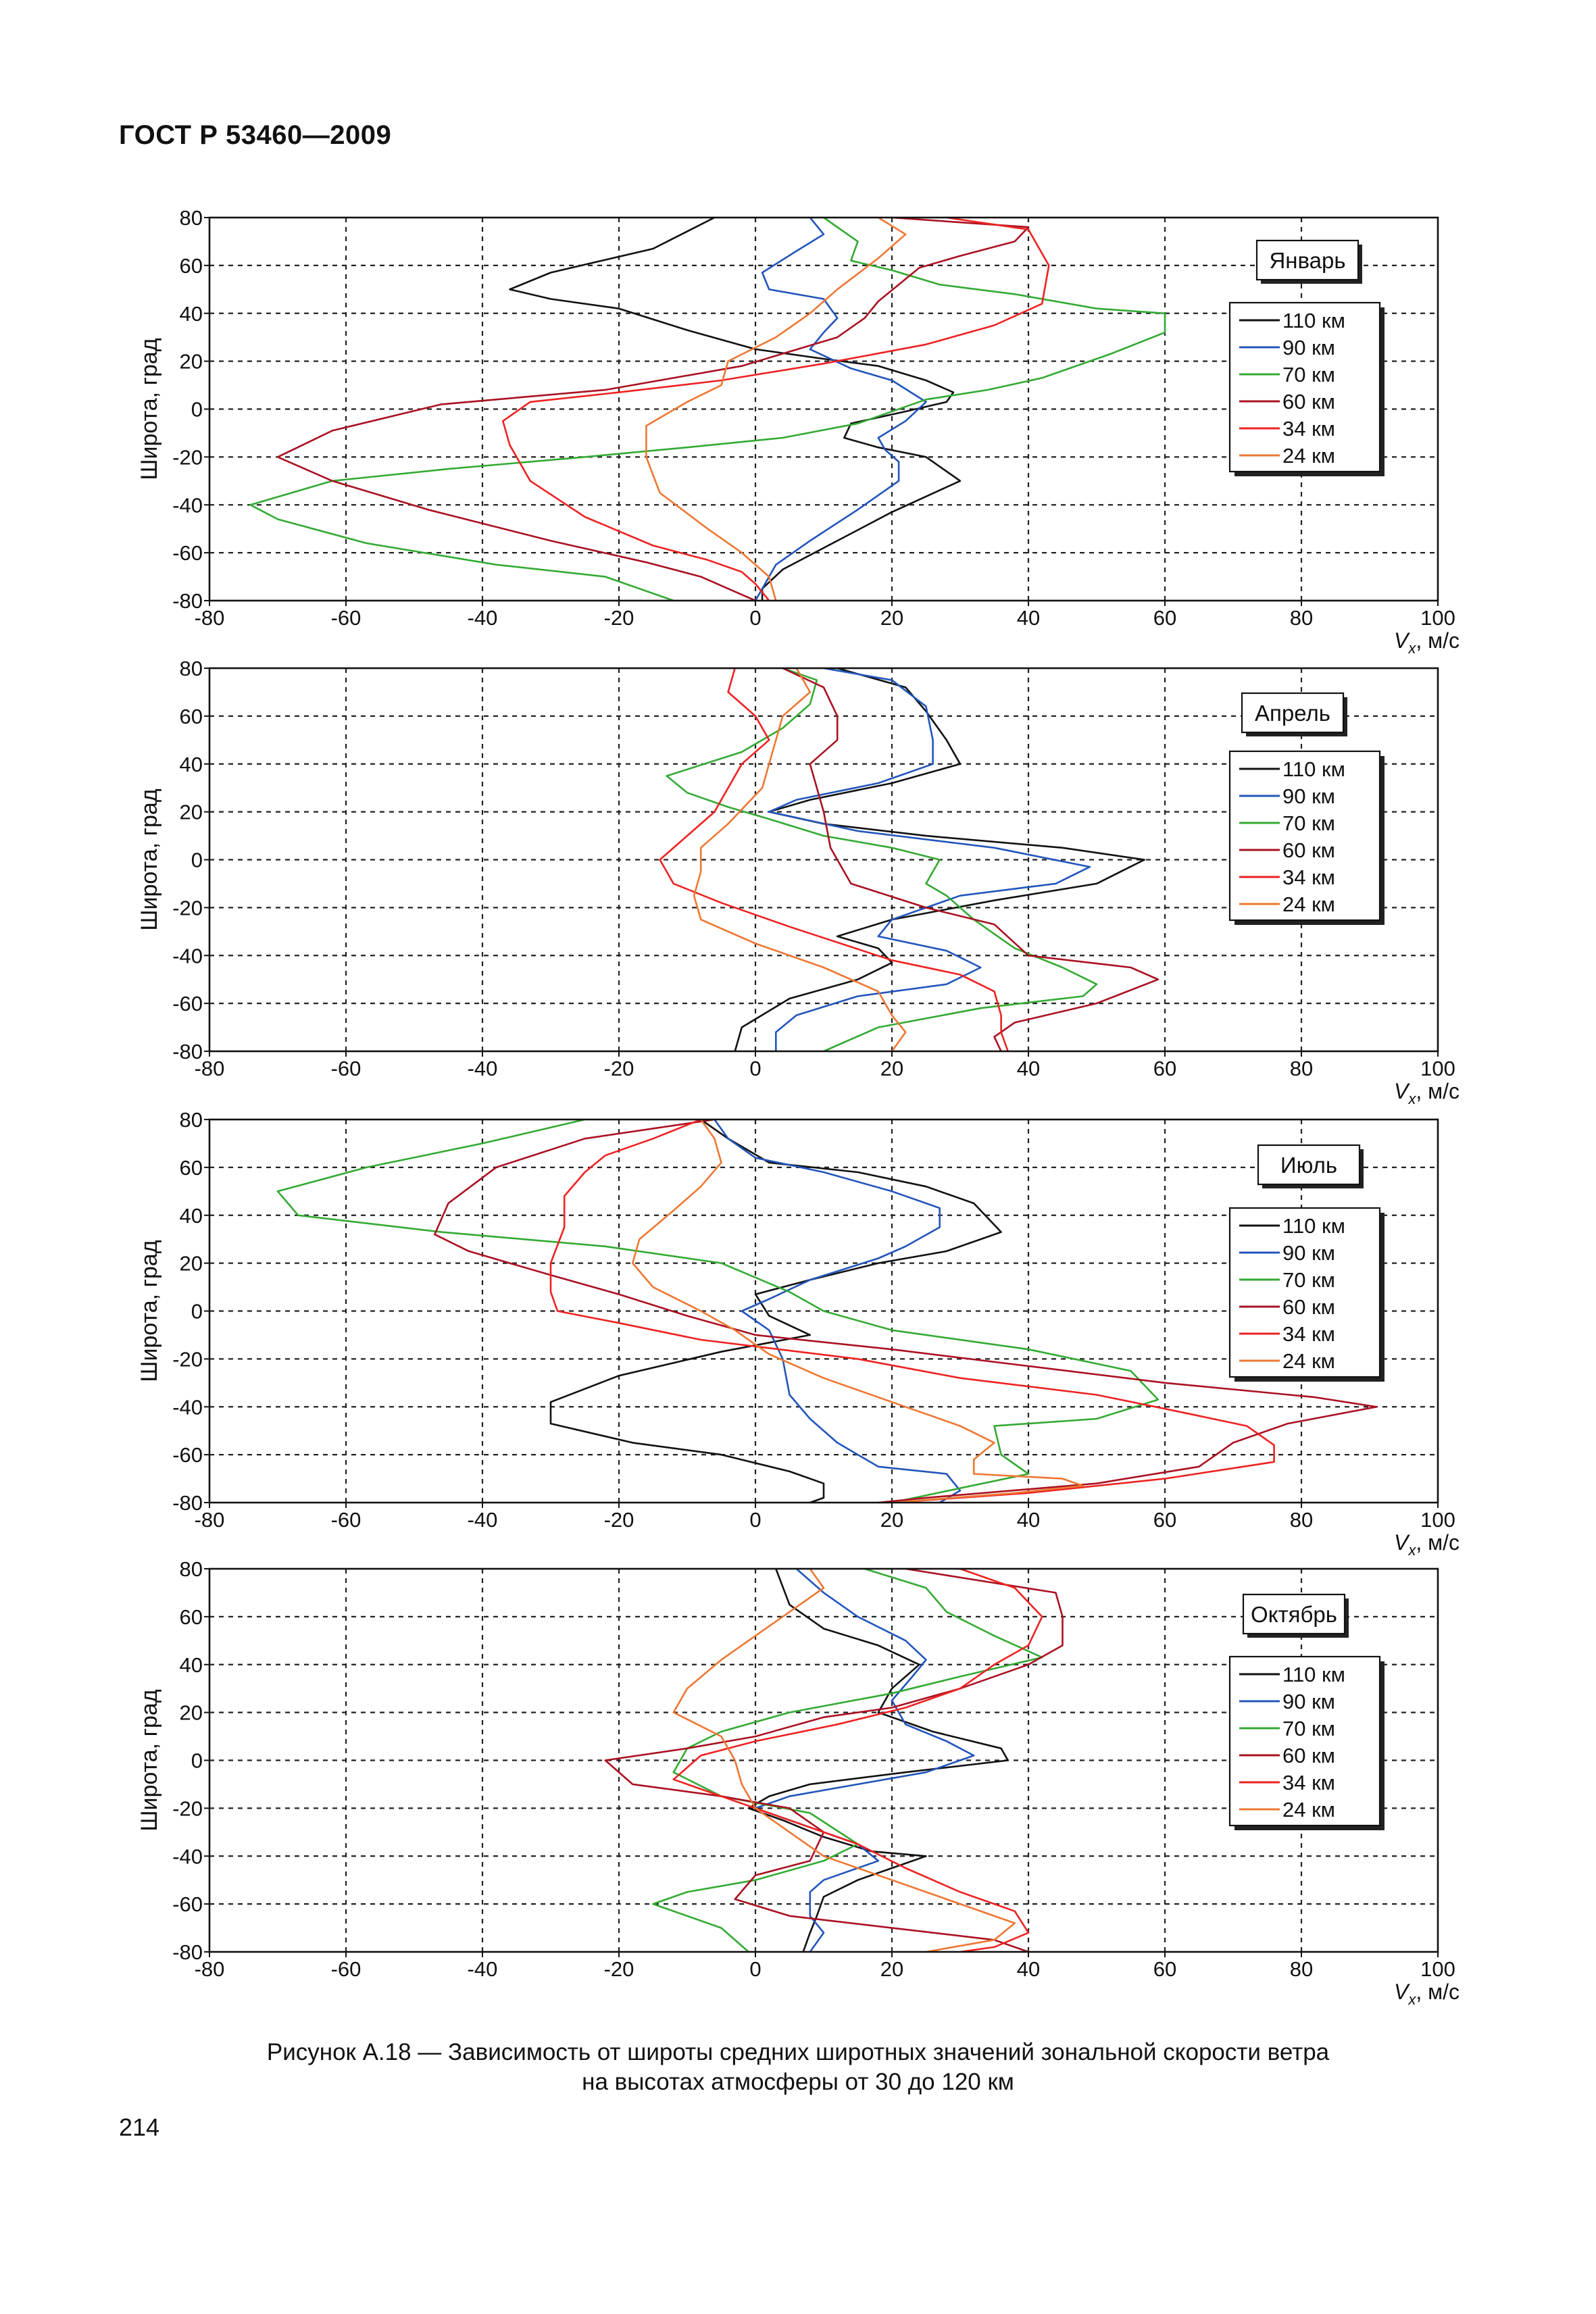 This screenshot has height=2314, width=1596. What do you see at coordinates (139, 2127) in the screenshot?
I see `page-number: 214` at bounding box center [139, 2127].